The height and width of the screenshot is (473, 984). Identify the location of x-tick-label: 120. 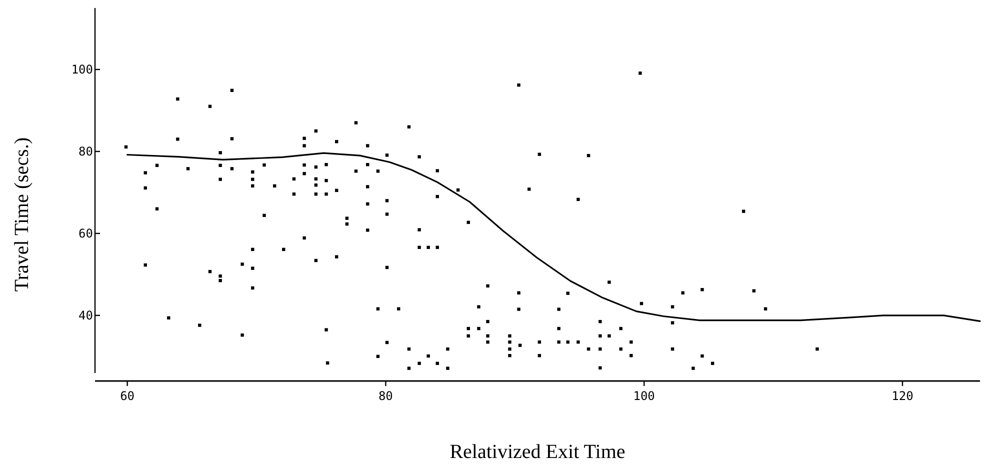
(903, 396).